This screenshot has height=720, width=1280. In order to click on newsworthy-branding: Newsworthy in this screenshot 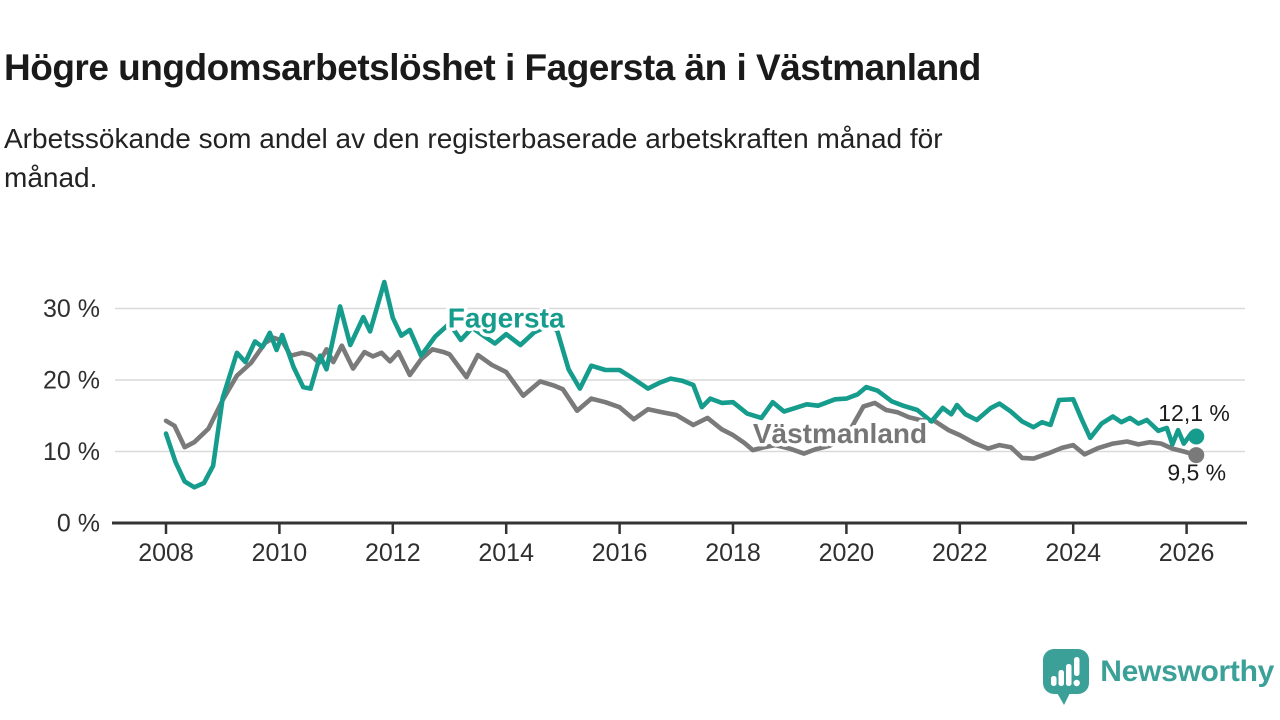, I will do `click(1157, 677)`.